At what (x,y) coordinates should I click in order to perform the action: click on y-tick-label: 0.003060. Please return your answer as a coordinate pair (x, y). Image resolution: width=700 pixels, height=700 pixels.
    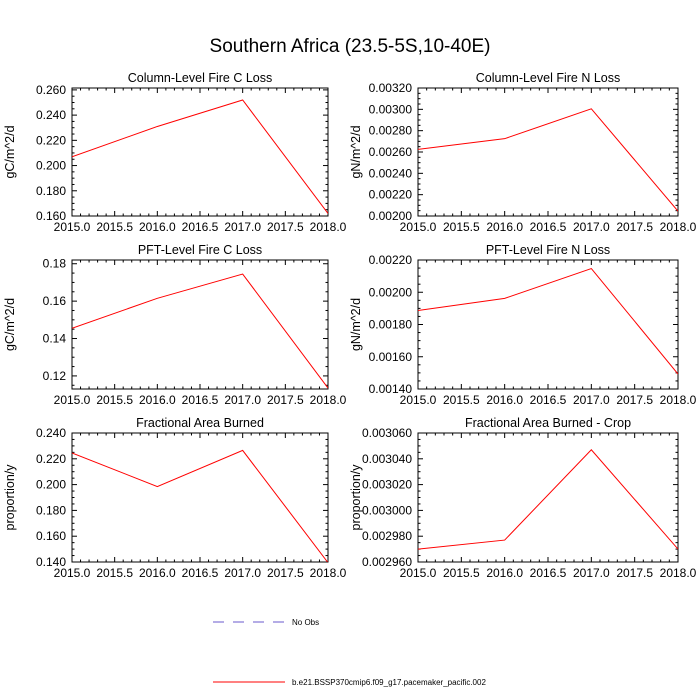
    Looking at the image, I should click on (387, 433).